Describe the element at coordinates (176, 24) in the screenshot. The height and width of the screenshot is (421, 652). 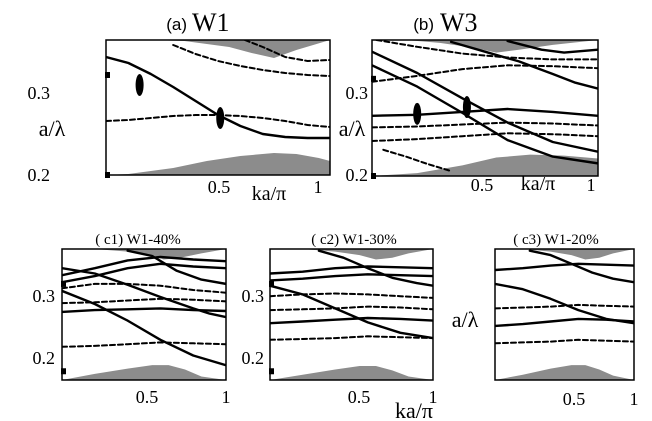
I see `panel-a-prefix: (a)` at that location.